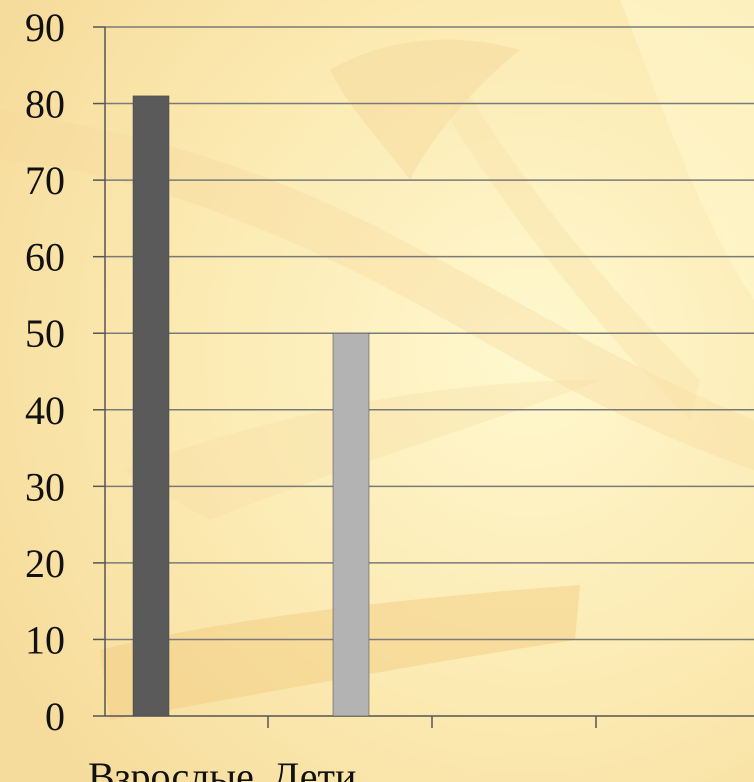 The height and width of the screenshot is (782, 754). I want to click on category-labels: Взрослые Дети, so click(222, 768).